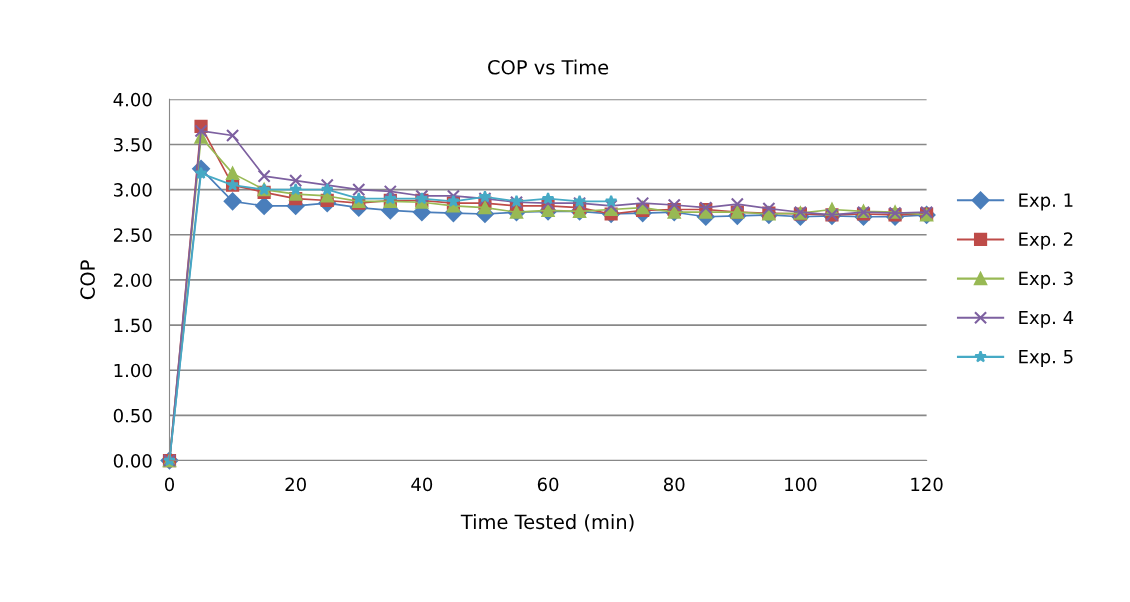 The image size is (1130, 602). I want to click on chart-title: COP vs Time, so click(548, 67).